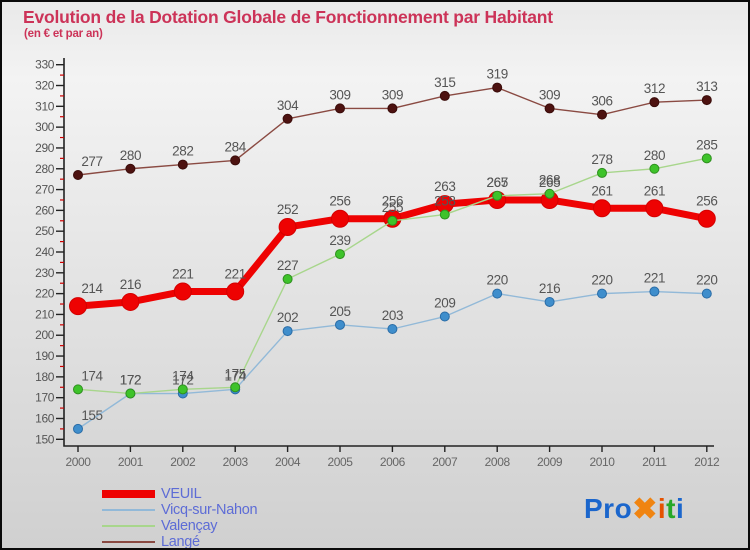 This screenshot has height=550, width=750. I want to click on point-value-label: 277, so click(91, 161).